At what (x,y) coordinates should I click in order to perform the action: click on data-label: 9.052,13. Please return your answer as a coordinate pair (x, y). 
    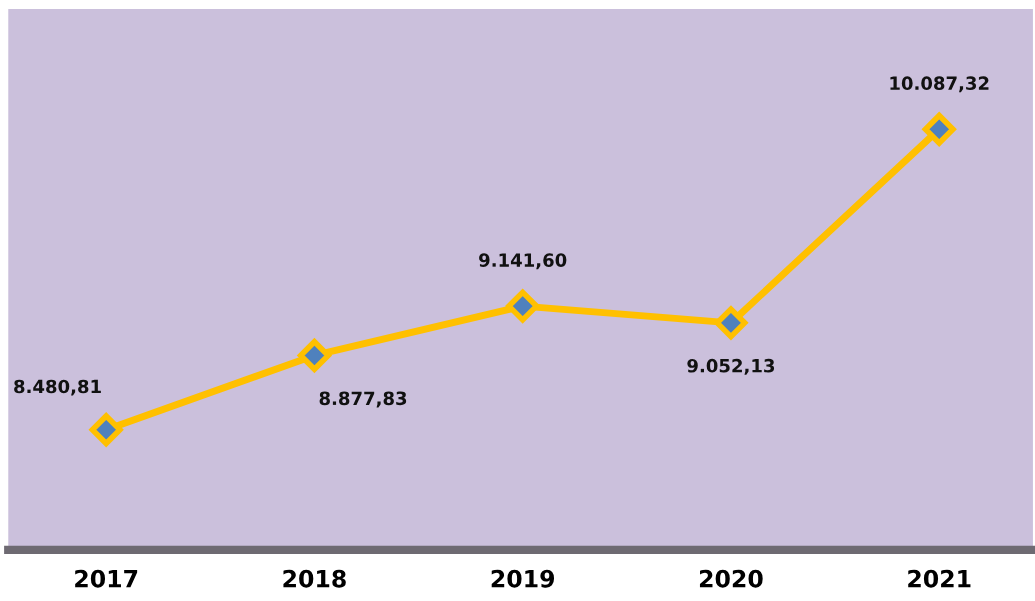
    Looking at the image, I should click on (731, 366).